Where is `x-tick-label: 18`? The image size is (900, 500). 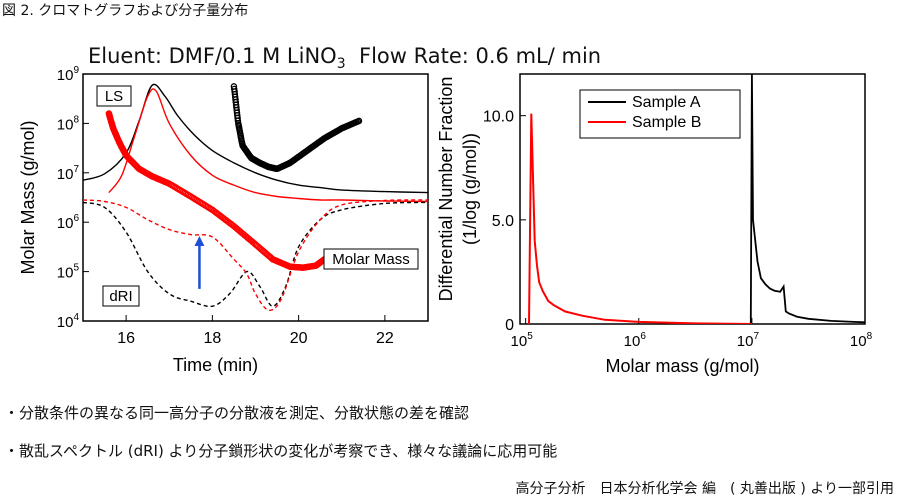
x-tick-label: 18 is located at coordinates (212, 338).